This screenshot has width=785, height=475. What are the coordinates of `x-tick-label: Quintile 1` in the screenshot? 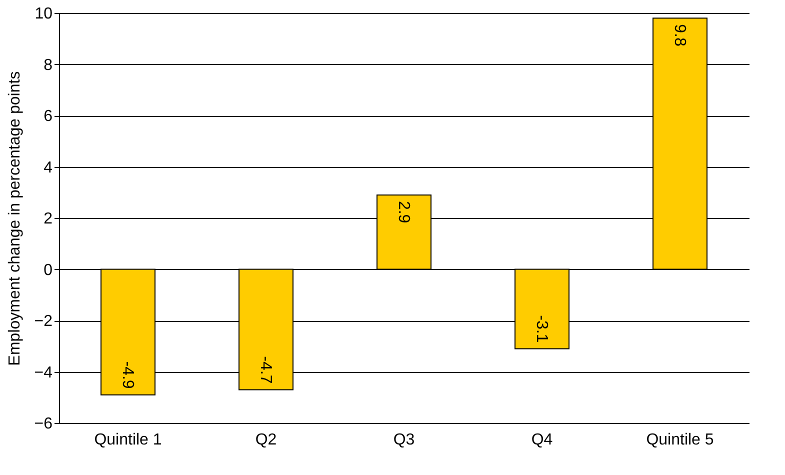 It's located at (128, 440).